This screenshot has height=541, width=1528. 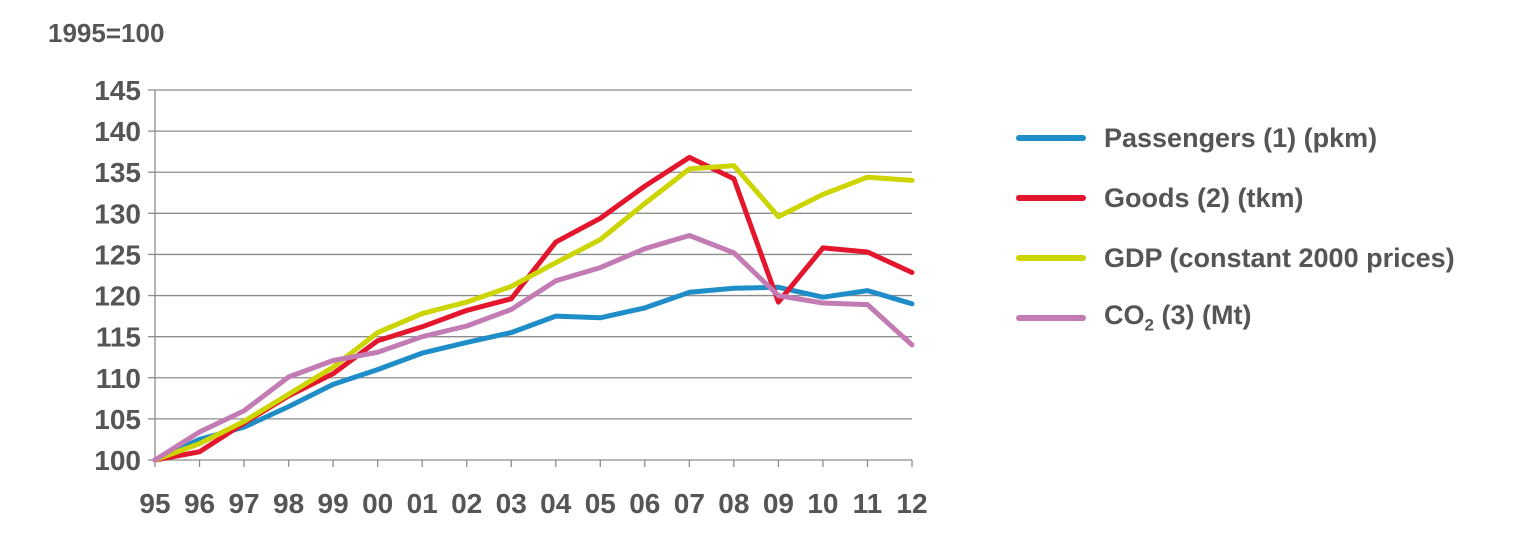 I want to click on y-tick-label-145: 145, so click(x=117, y=90).